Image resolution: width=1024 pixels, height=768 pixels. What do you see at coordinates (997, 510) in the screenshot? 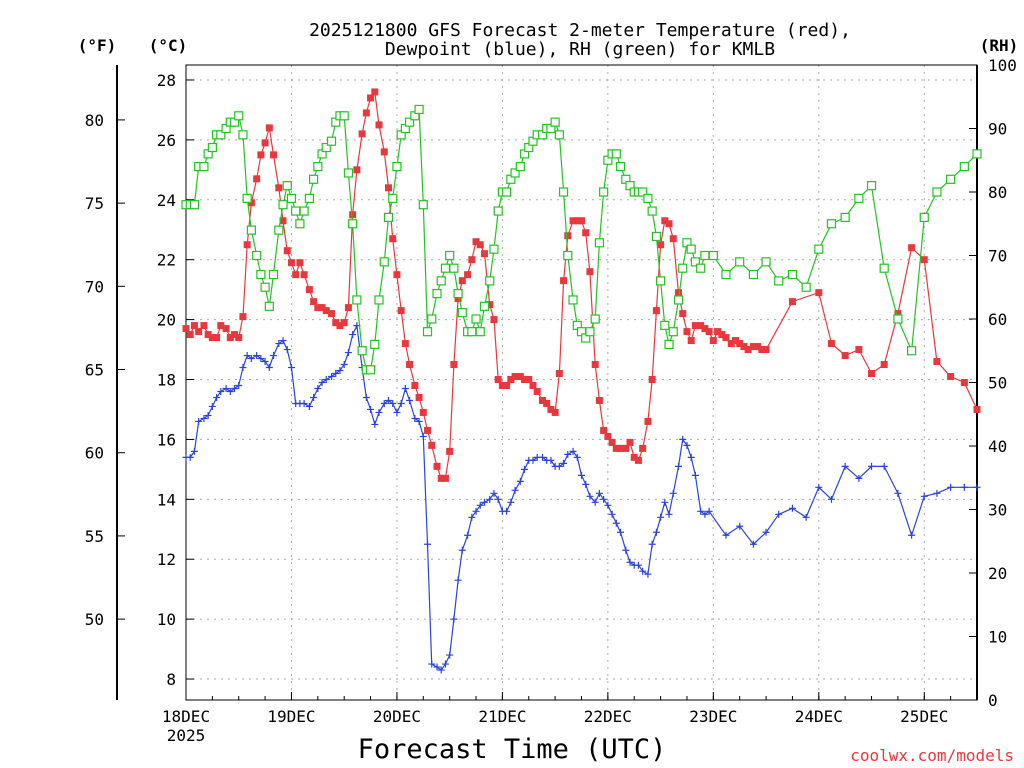
I see `rh-tick-label: 30` at bounding box center [997, 510].